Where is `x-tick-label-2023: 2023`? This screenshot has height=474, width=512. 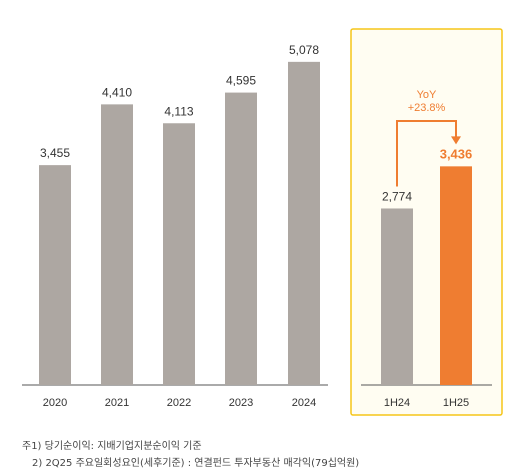 x-tick-label-2023: 2023 is located at coordinates (241, 403).